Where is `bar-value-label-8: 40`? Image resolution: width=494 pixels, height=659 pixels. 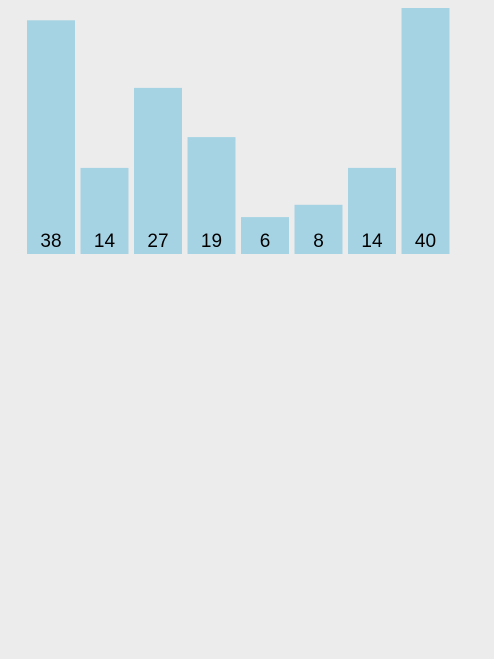
bar-value-label-8: 40 is located at coordinates (425, 241).